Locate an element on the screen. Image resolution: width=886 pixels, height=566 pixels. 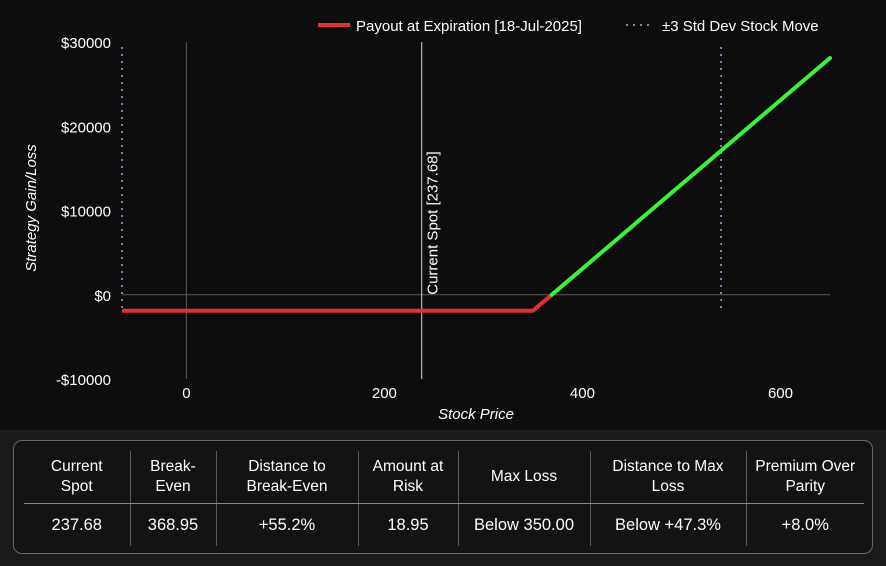
x-axis-title: Stock Price is located at coordinates (476, 414).